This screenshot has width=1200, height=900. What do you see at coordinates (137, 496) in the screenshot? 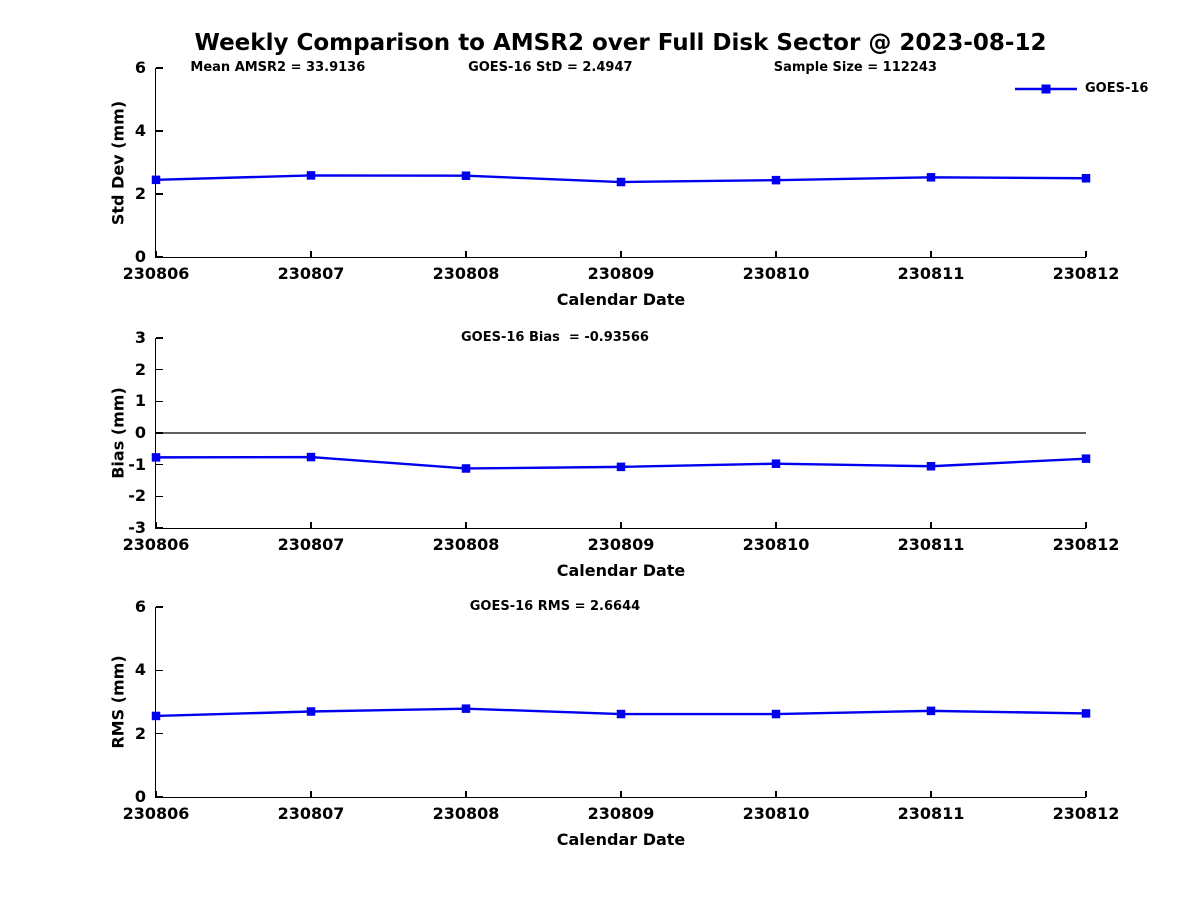
I see `y-tick-label: -2` at bounding box center [137, 496].